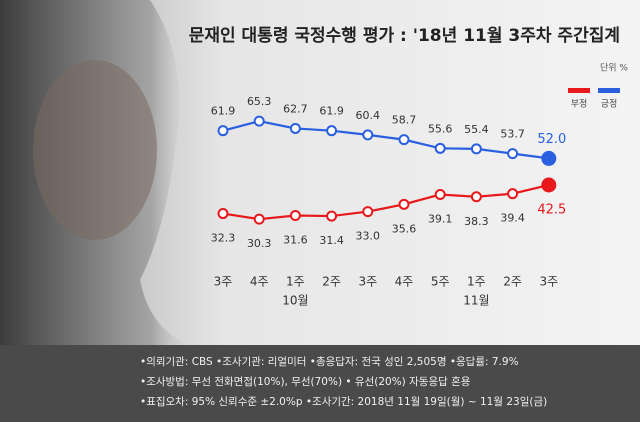 The width and height of the screenshot is (640, 422). Describe the element at coordinates (259, 101) in the screenshot. I see `data-label: 65.3` at that location.